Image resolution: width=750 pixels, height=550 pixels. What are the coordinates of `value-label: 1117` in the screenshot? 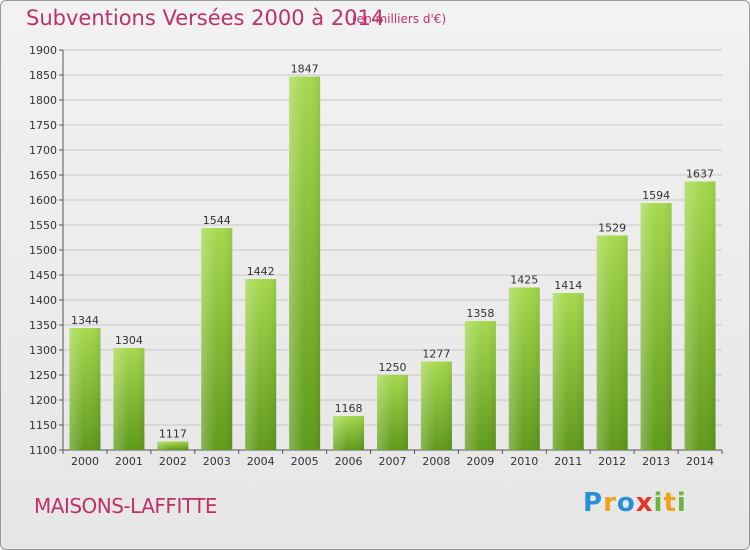 It's located at (173, 434).